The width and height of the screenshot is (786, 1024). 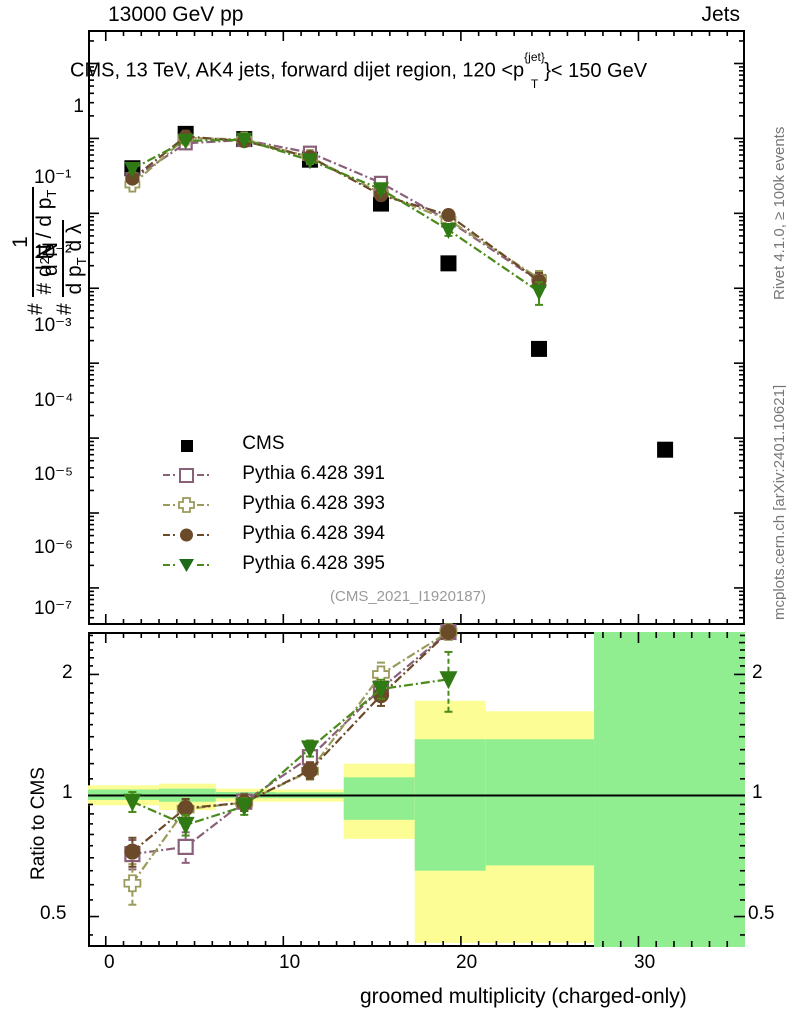 I want to click on legend-entry-p391: Pythia 6.428 391, so click(x=274, y=476).